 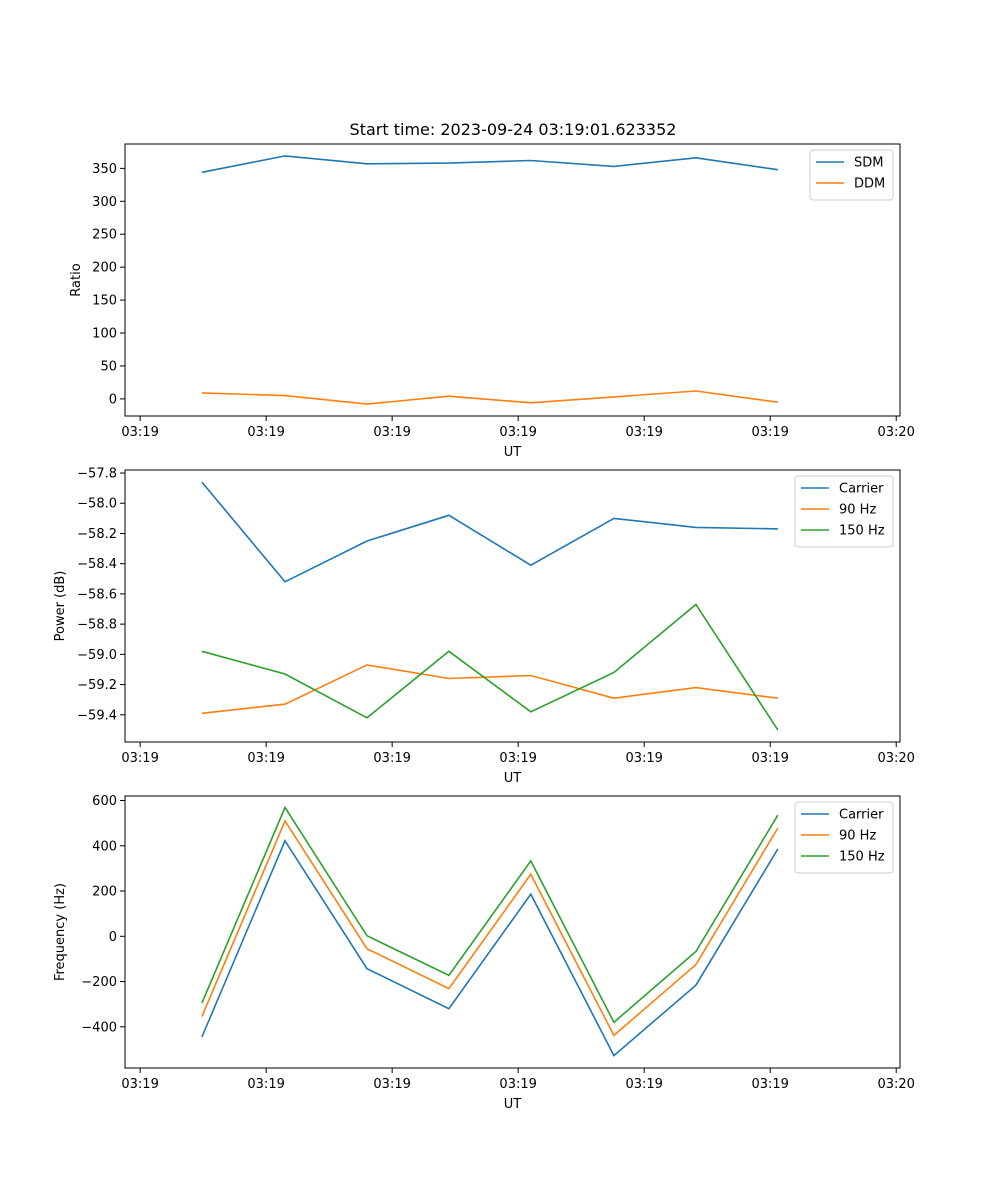 What do you see at coordinates (97, 685) in the screenshot?
I see `y-tick-label: −59.2` at bounding box center [97, 685].